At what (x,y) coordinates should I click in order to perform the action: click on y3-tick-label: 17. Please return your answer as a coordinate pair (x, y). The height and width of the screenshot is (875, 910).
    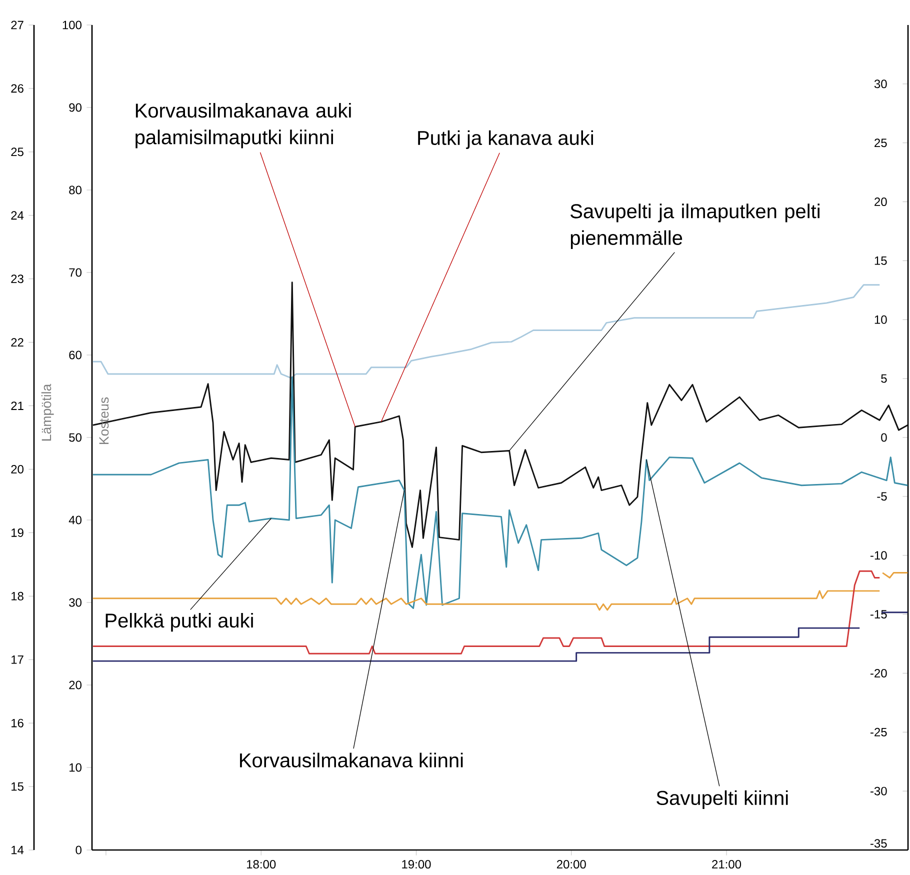
    Looking at the image, I should click on (18, 659).